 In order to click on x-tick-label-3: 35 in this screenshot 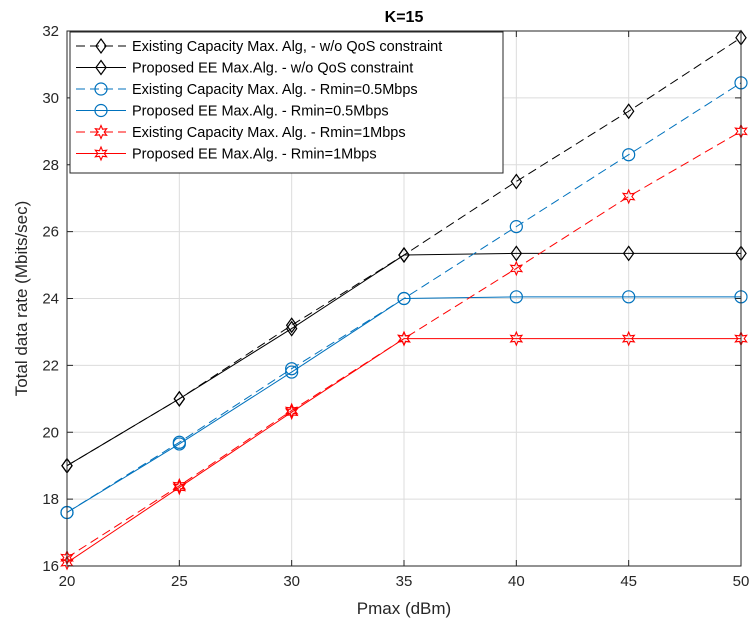, I will do `click(404, 581)`.